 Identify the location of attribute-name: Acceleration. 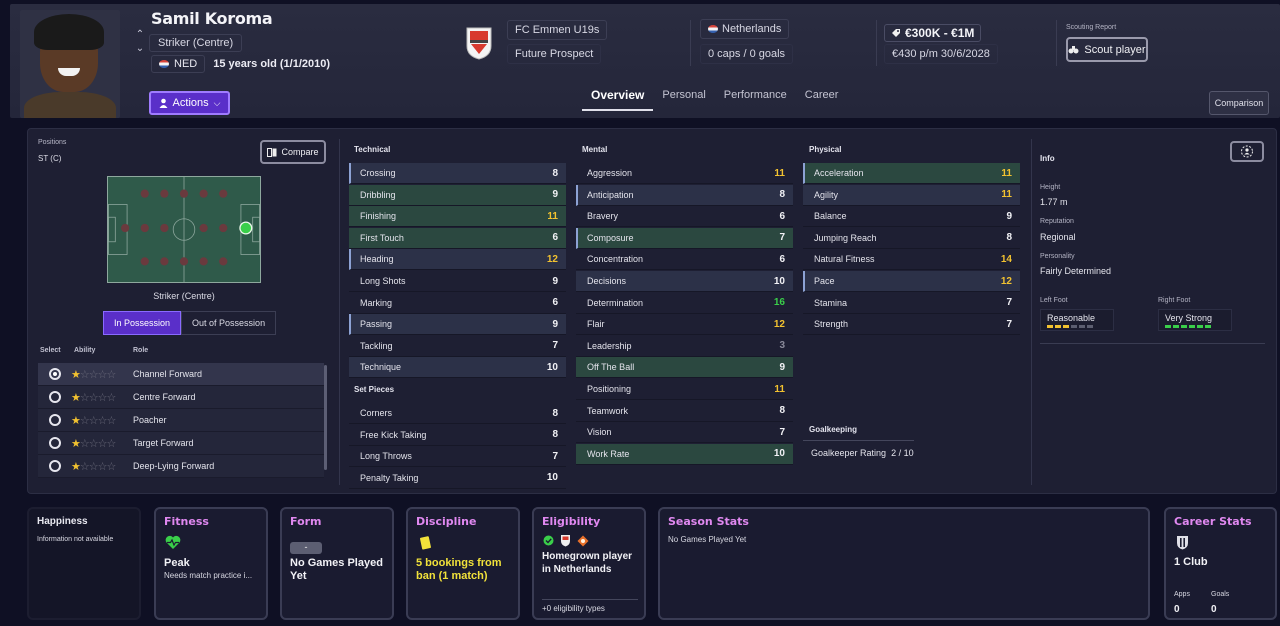
(839, 173).